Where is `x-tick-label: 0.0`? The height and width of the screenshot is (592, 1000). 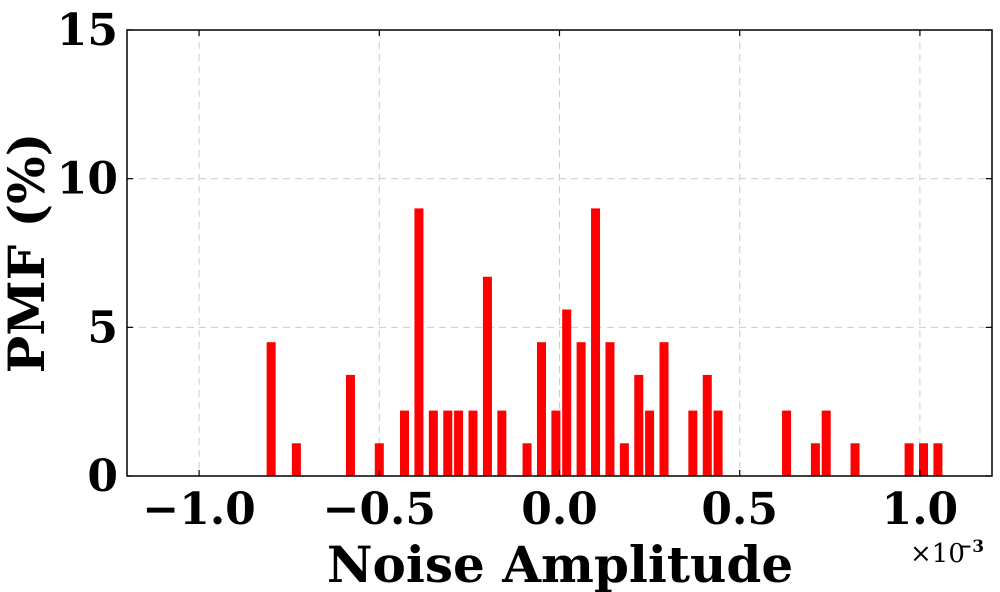 x-tick-label: 0.0 is located at coordinates (559, 509).